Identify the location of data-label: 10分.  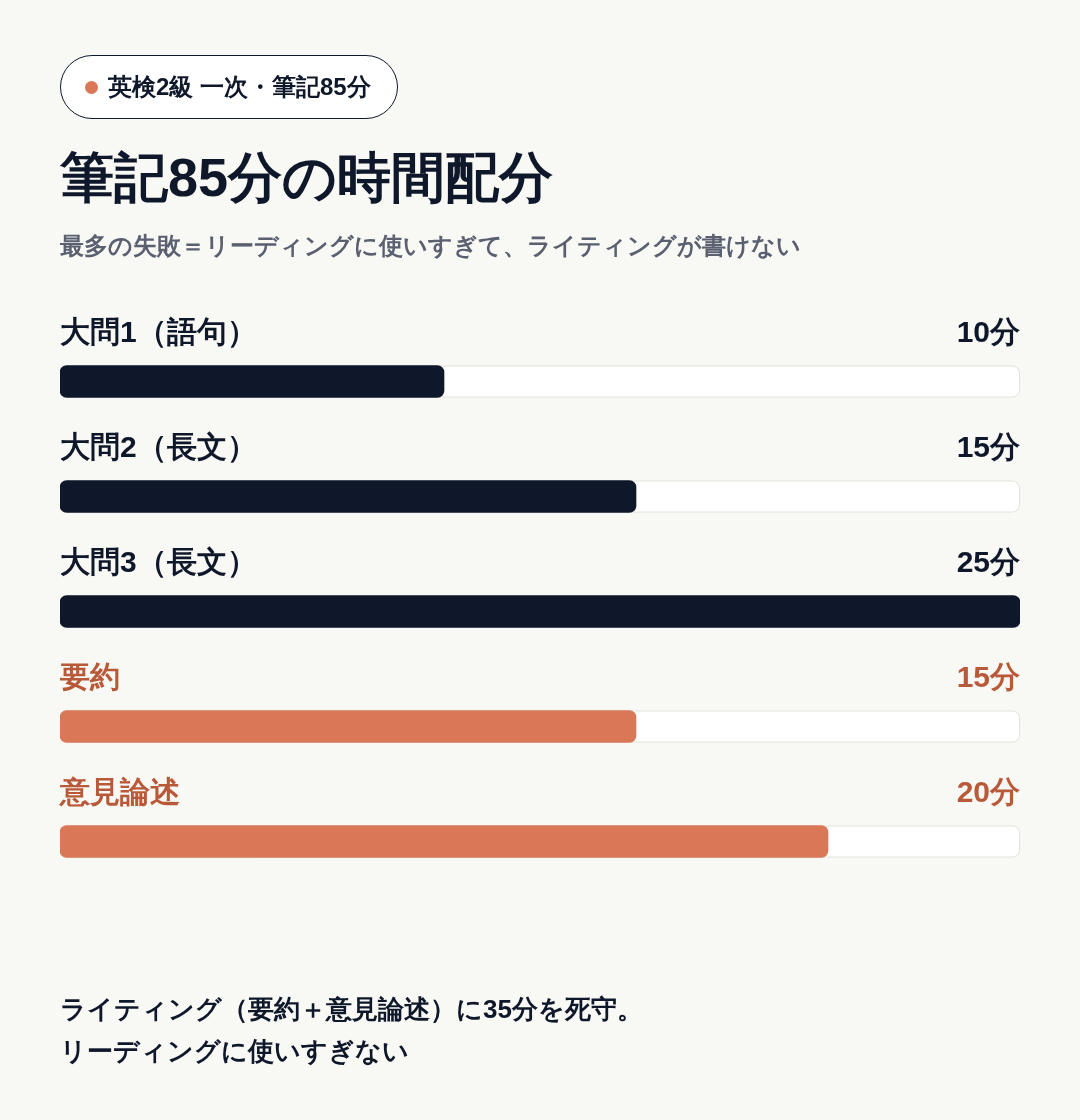
(988, 331).